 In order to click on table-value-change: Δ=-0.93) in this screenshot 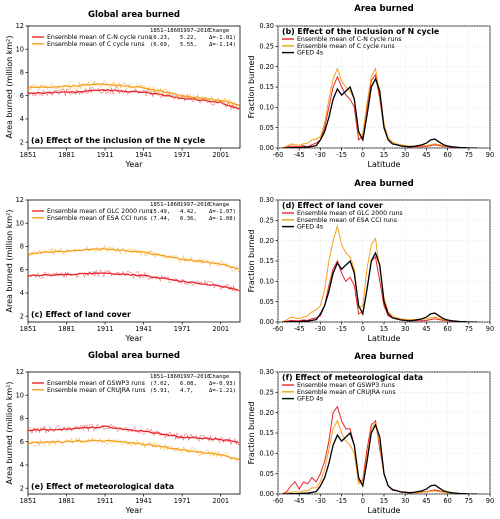, I will do `click(222, 384)`.